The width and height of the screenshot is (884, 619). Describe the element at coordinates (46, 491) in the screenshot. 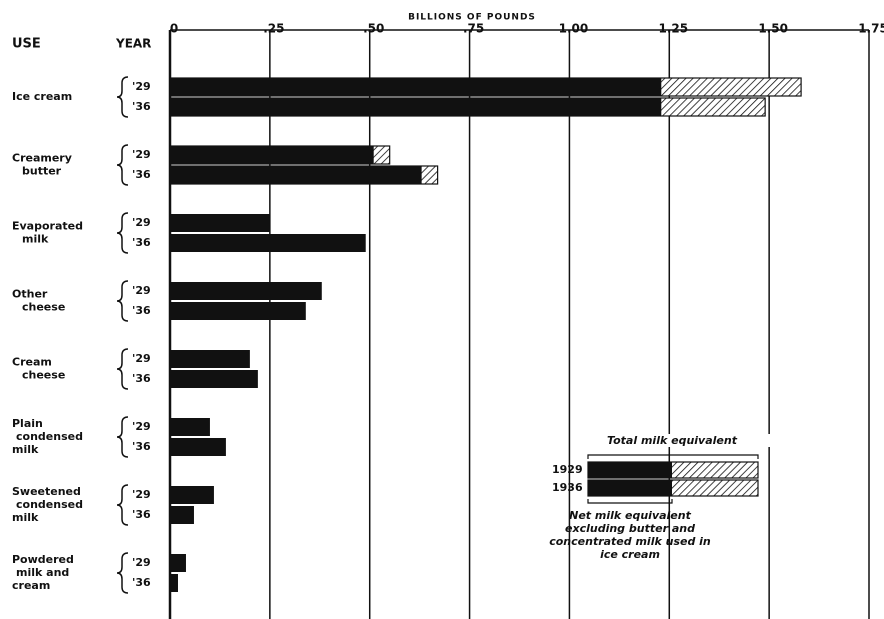

I see `category-label: Sweetened` at that location.